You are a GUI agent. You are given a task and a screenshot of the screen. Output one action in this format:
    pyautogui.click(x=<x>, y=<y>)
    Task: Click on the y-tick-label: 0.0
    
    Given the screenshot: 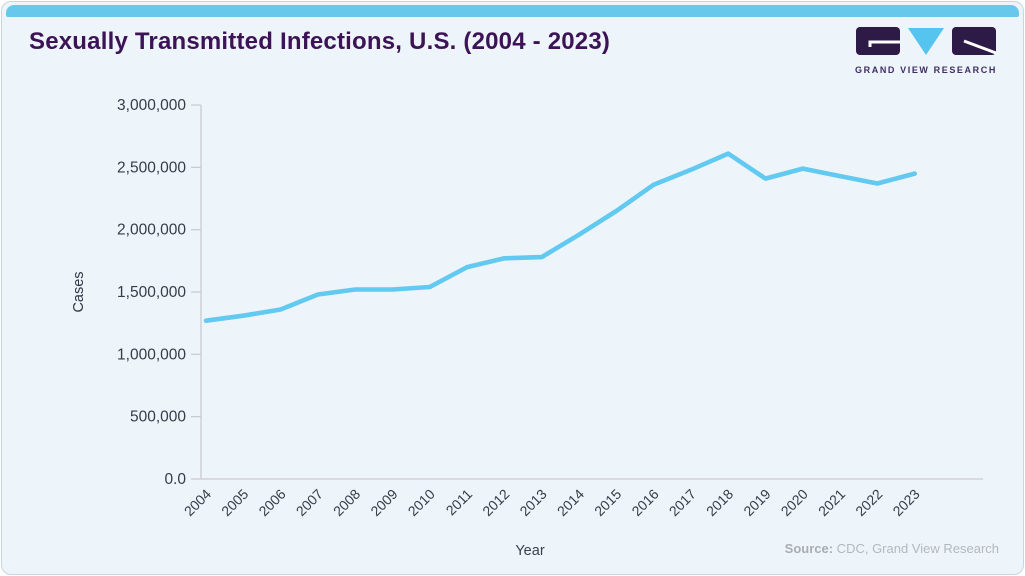 What is the action you would take?
    pyautogui.click(x=175, y=479)
    